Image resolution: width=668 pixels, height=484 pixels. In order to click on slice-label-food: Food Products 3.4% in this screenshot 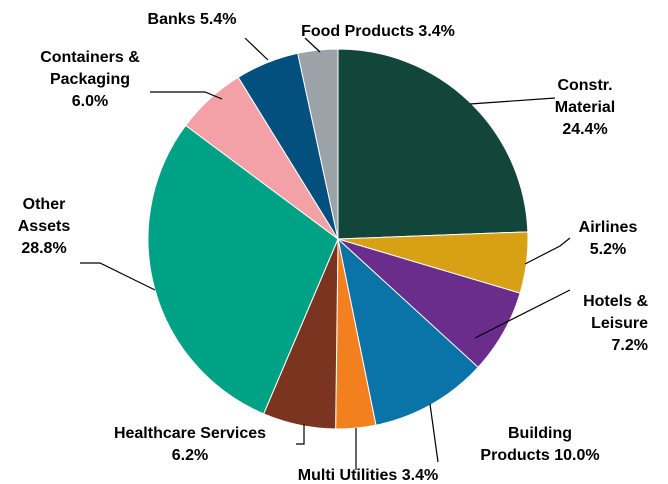, I will do `click(378, 31)`.